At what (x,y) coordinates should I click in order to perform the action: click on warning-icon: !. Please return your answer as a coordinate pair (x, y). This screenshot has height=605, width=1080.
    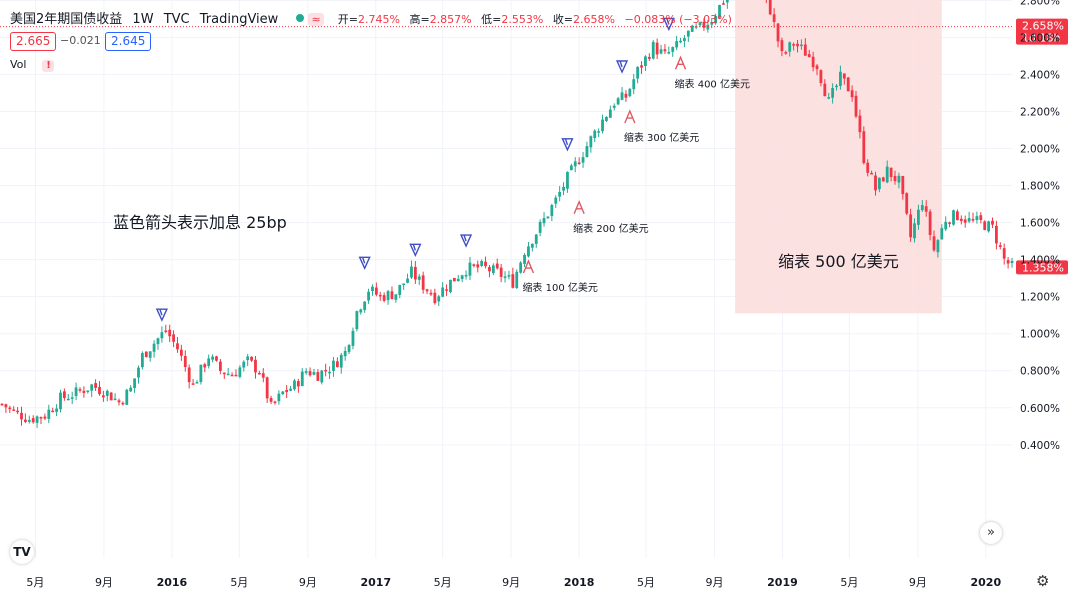
    Looking at the image, I should click on (48, 66).